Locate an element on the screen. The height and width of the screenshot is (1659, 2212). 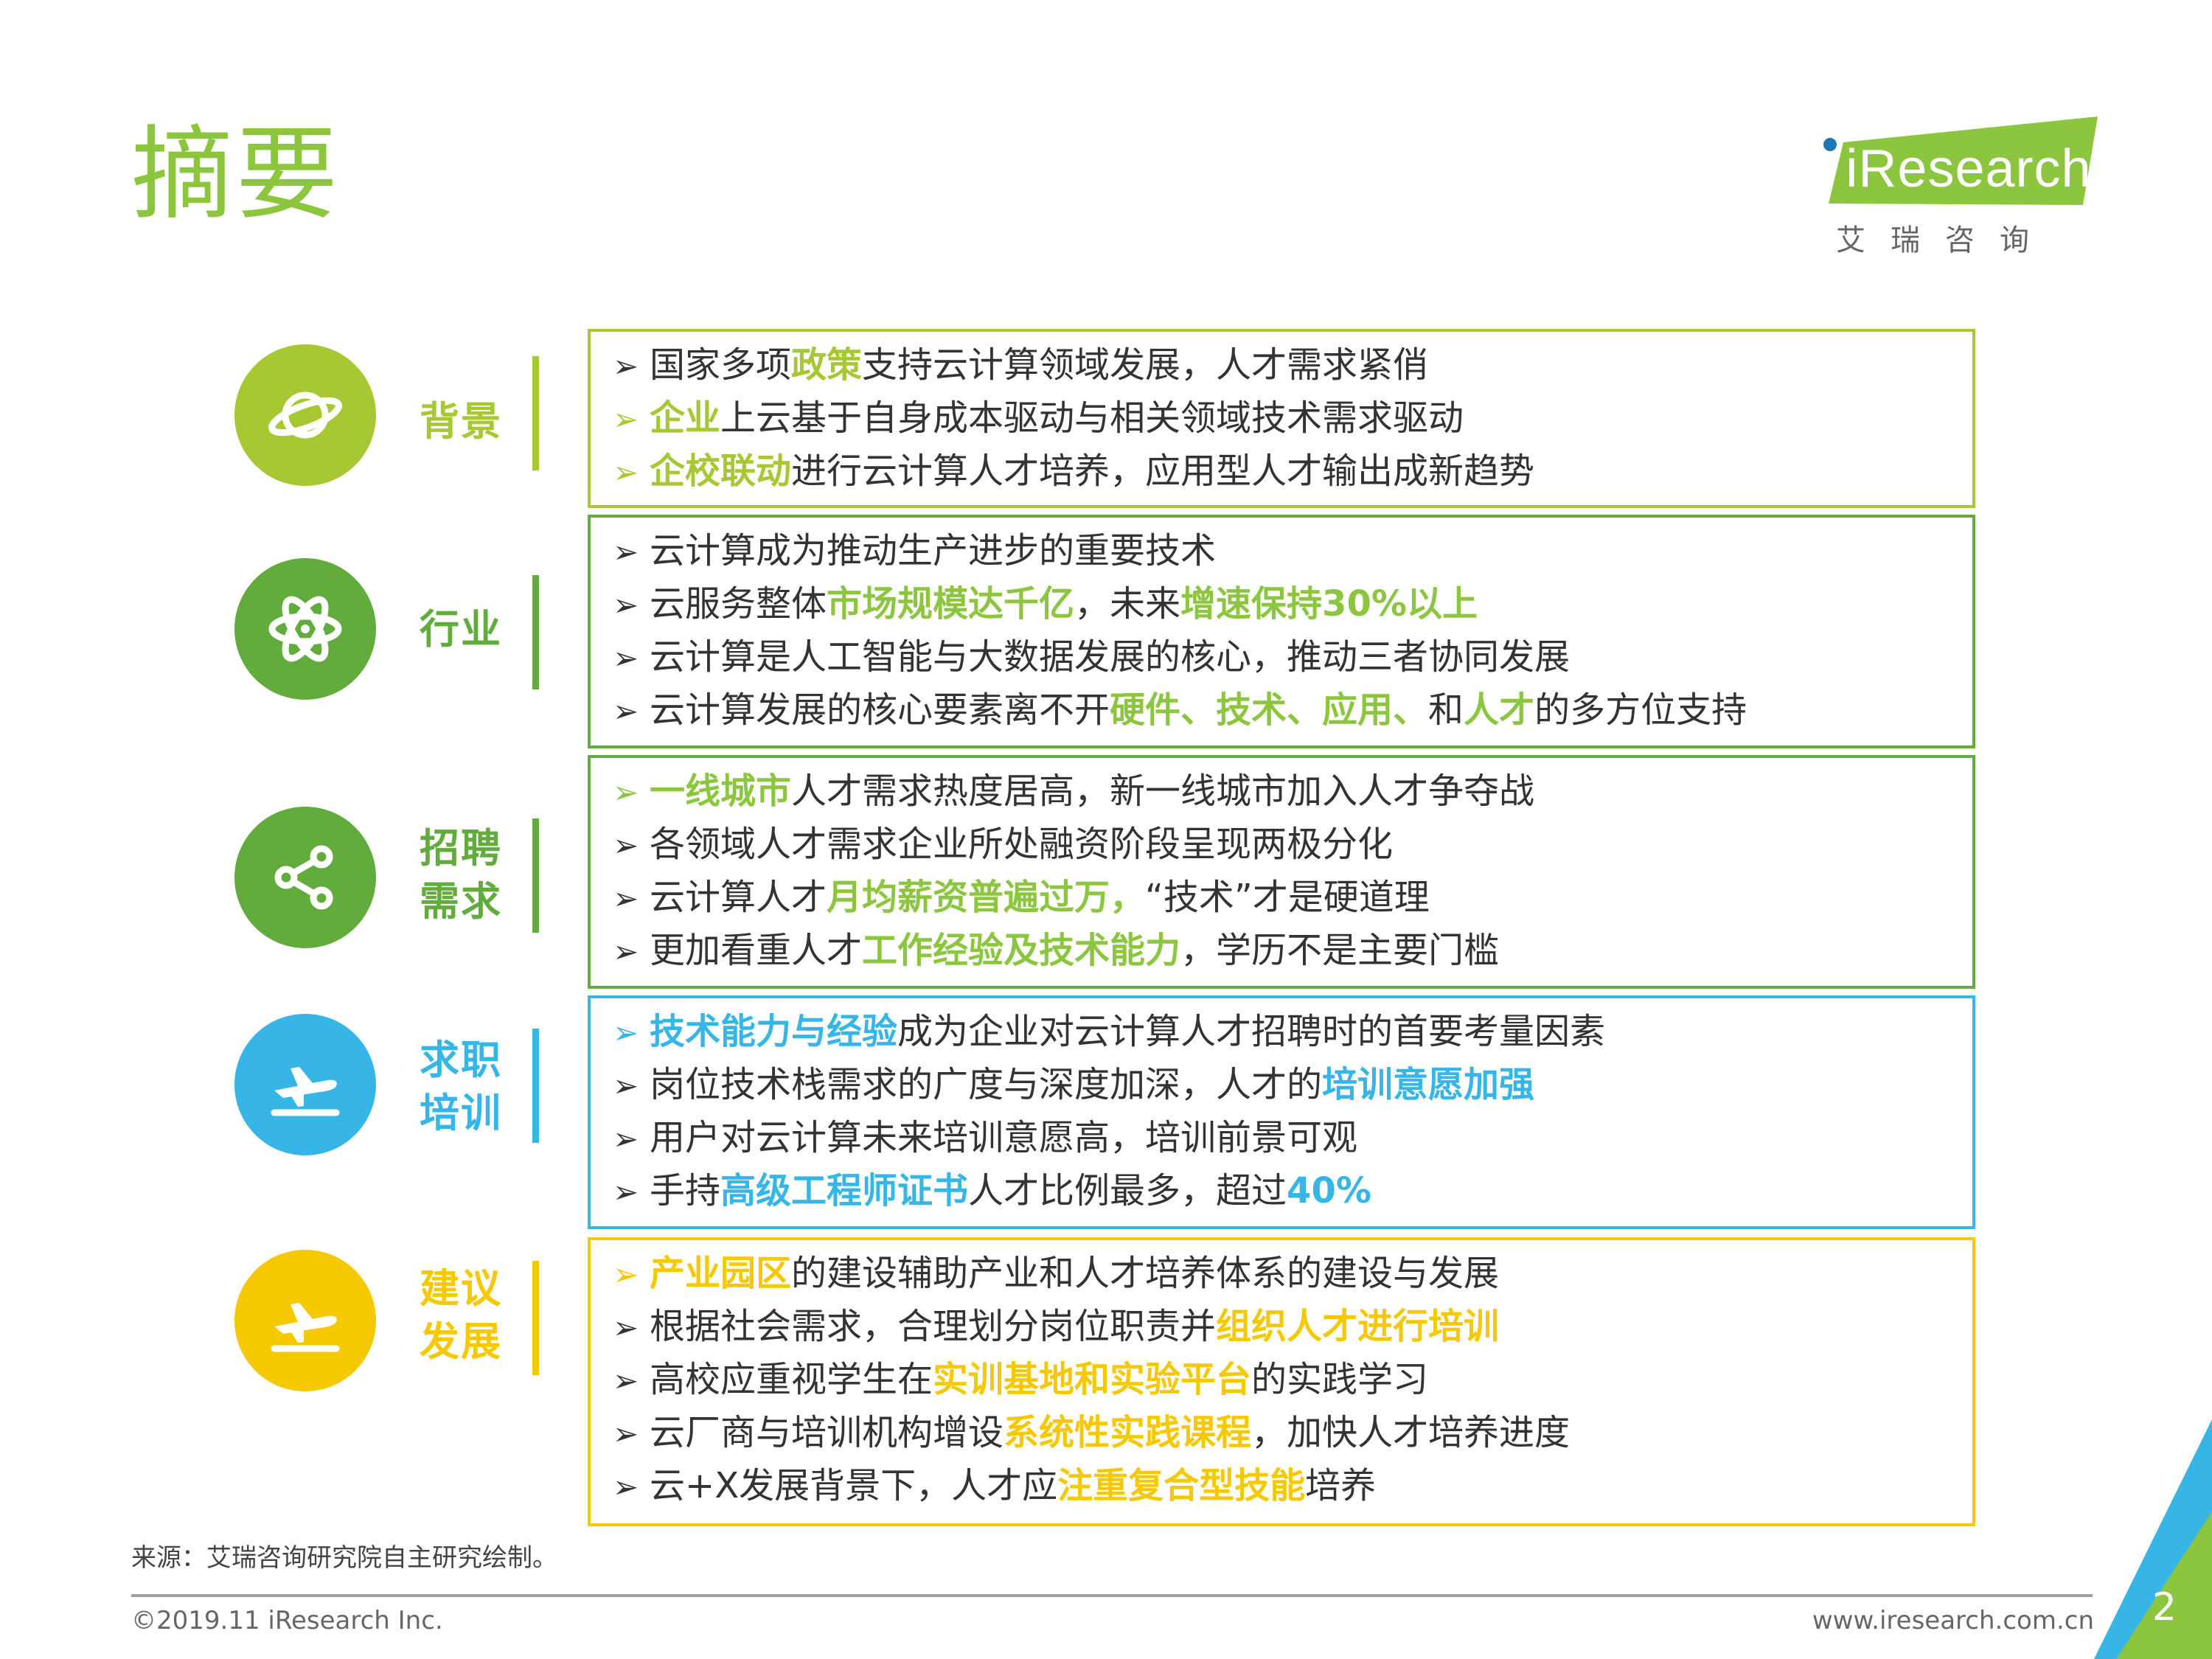
bullet-item: ➢ 各领域人才需求企业所处融资阶段呈现两极分化 is located at coordinates (1003, 844).